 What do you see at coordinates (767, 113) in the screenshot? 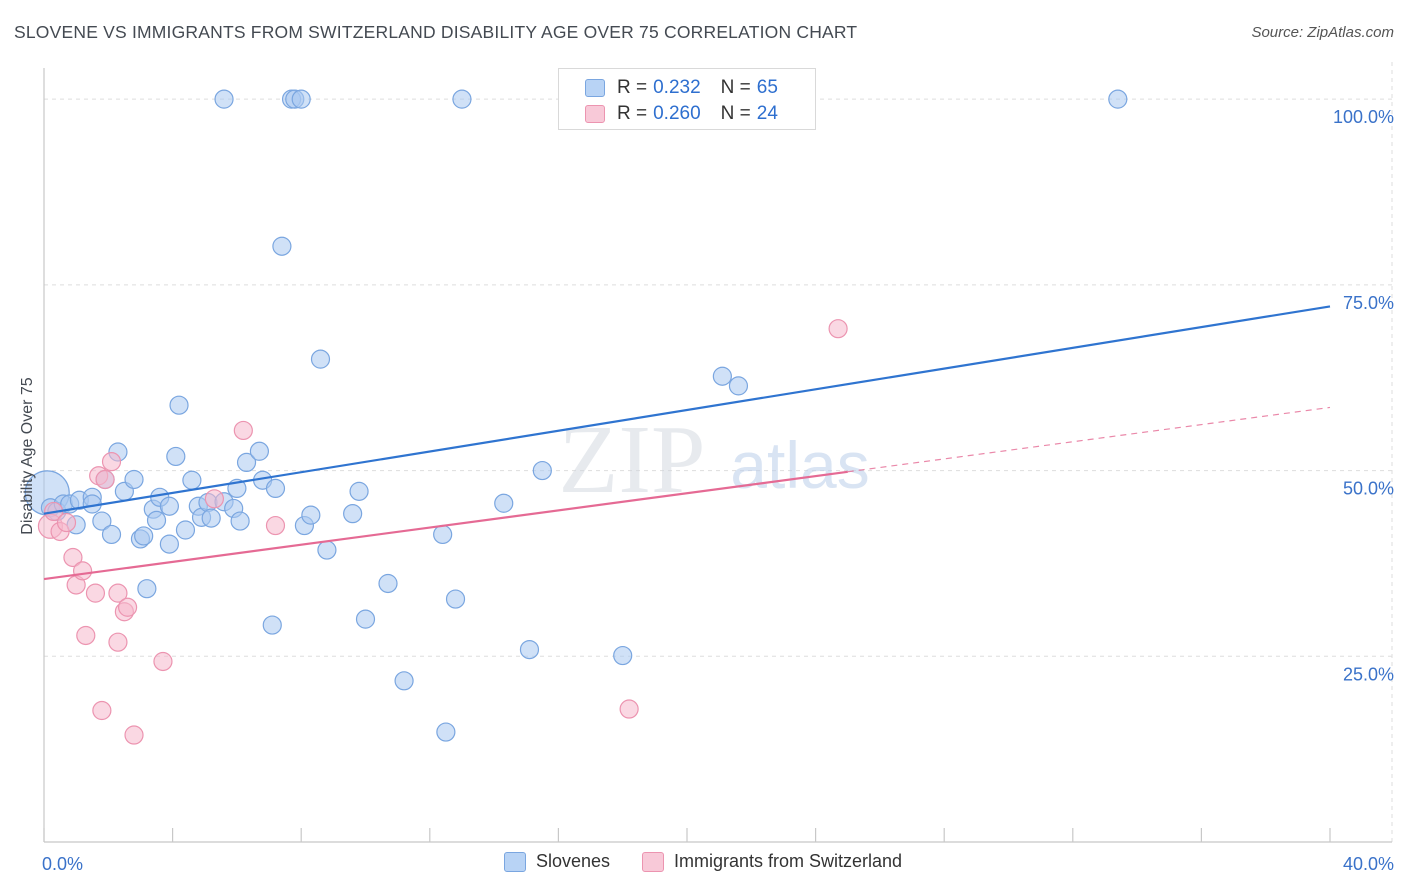
I see `n-value: 24` at bounding box center [767, 113].